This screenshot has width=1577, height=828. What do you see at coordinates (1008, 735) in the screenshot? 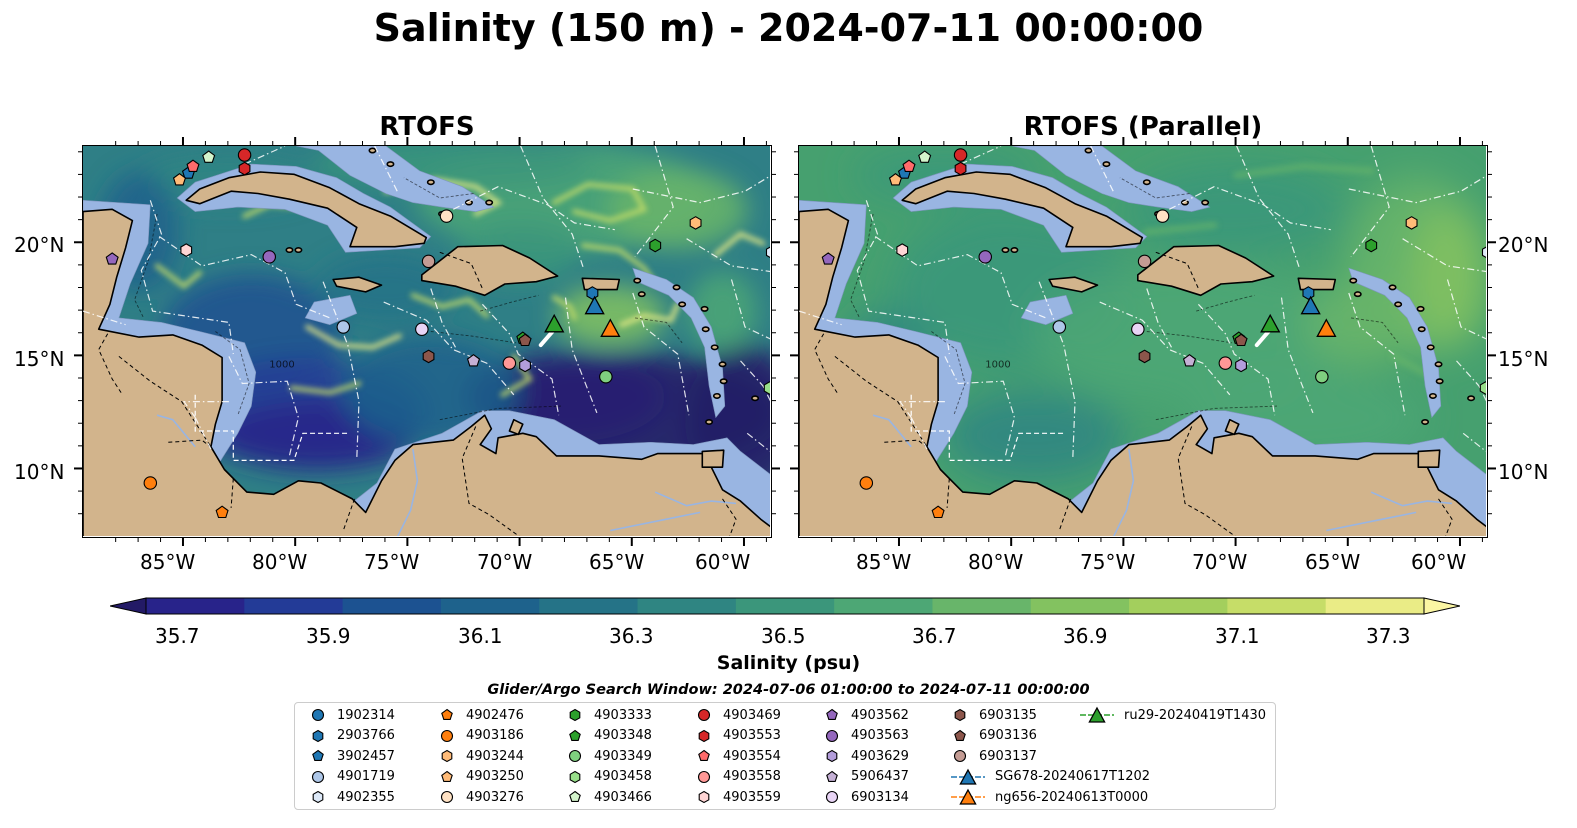
I see `legend-label: 6903136` at bounding box center [1008, 735].